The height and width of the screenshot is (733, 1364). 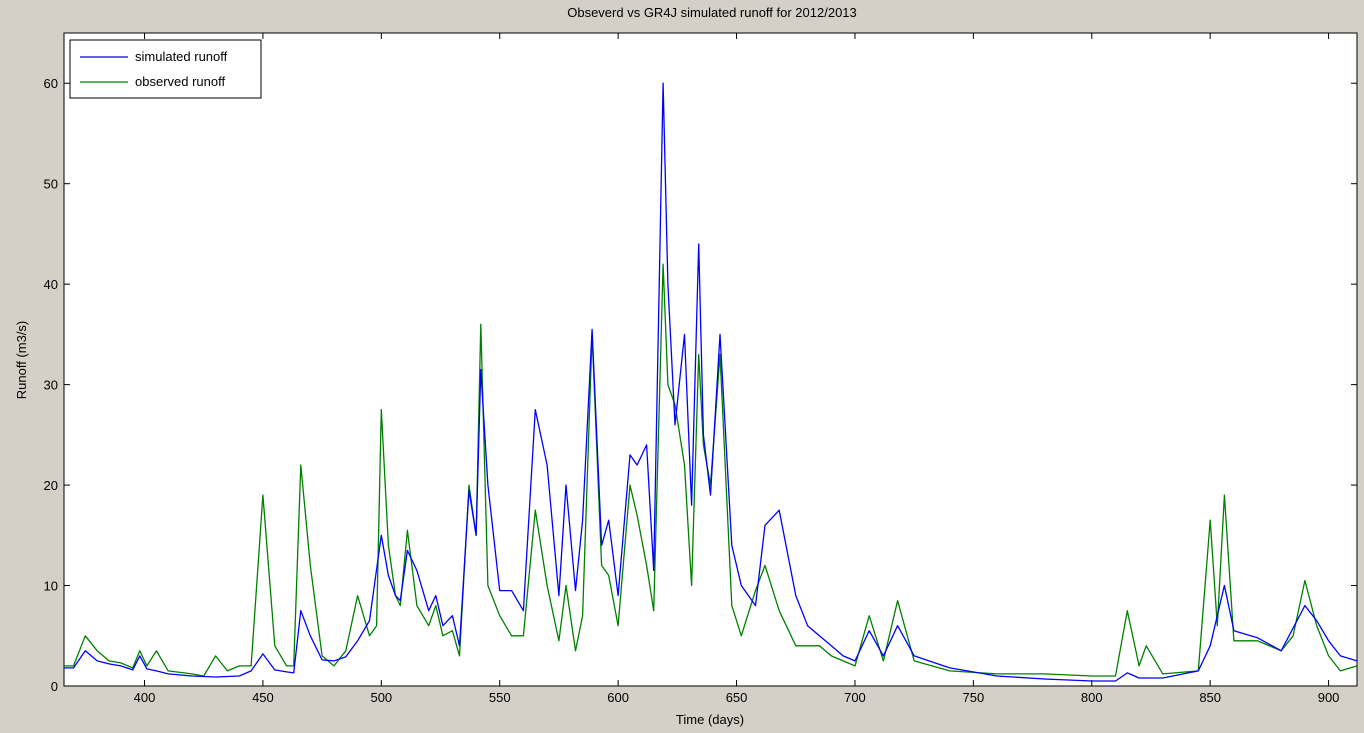 What do you see at coordinates (710, 719) in the screenshot?
I see `x-axis-label: Time (days)` at bounding box center [710, 719].